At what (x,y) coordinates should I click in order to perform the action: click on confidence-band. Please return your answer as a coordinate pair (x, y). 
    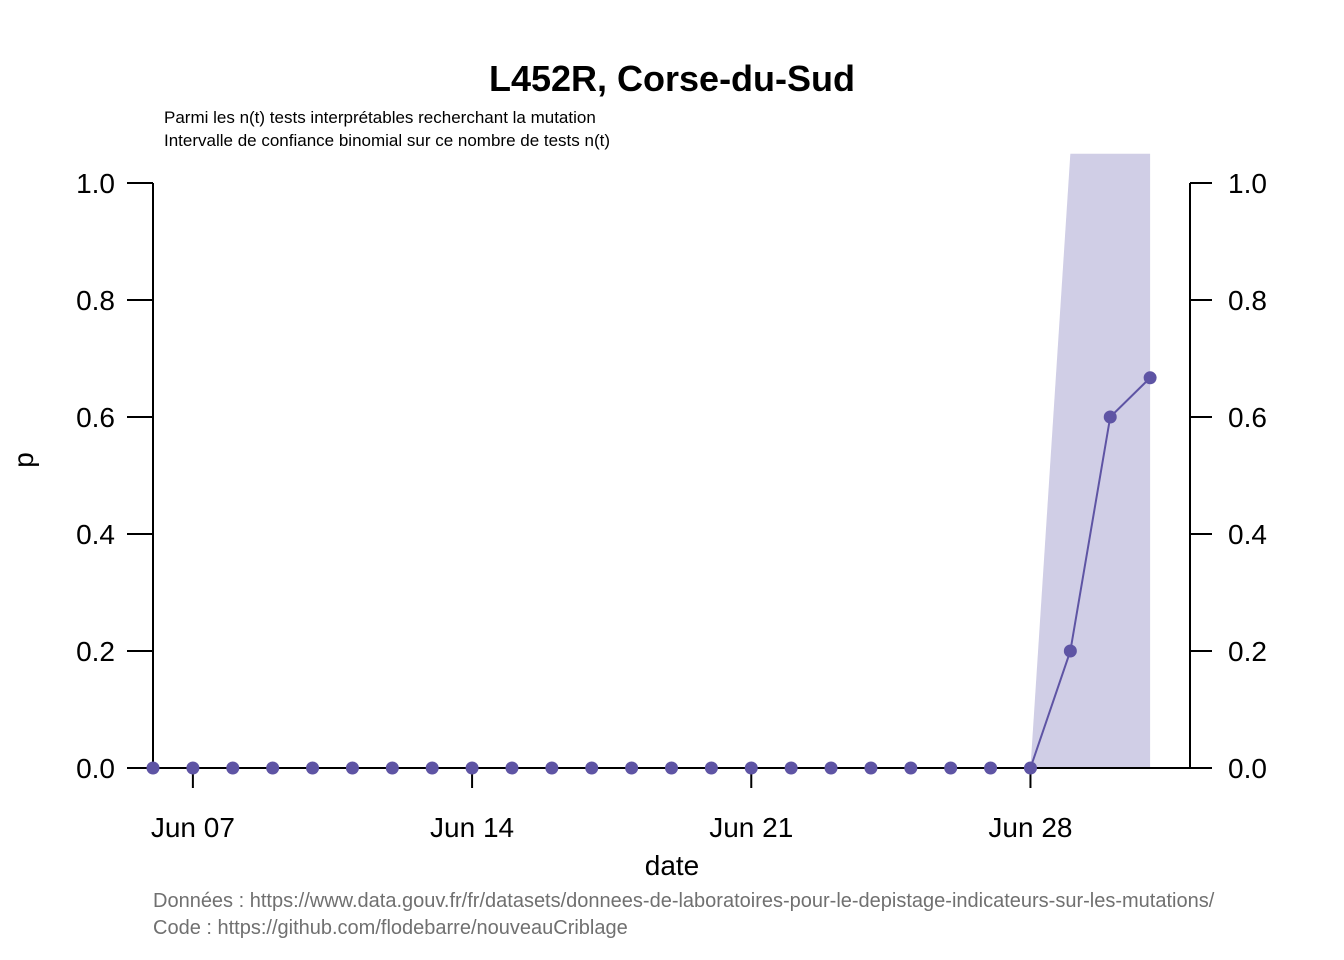
    Looking at the image, I should click on (1090, 460).